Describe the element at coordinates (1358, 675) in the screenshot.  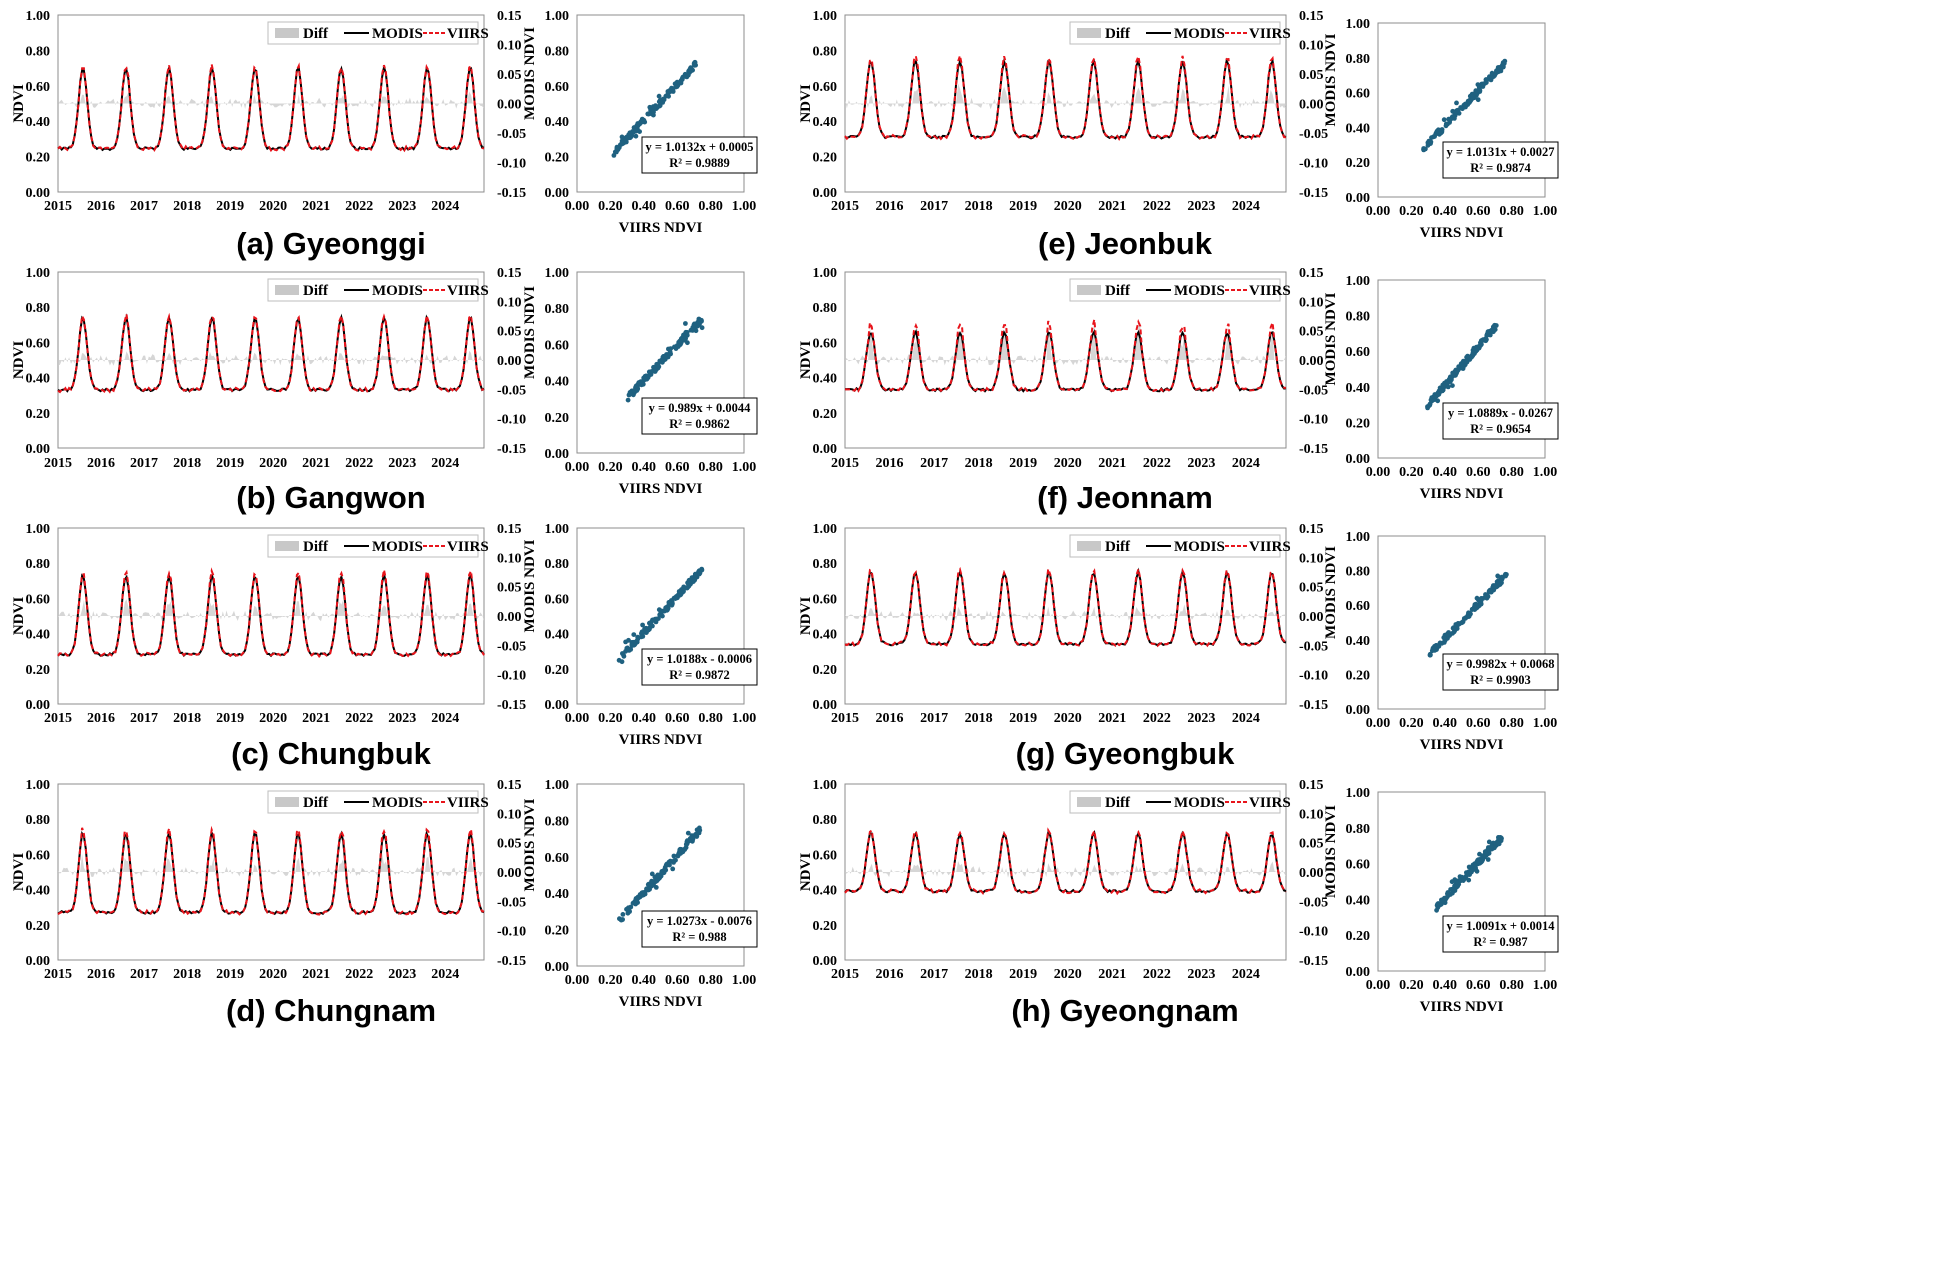
I see `scatter-y-tick-label: 0.20` at that location.